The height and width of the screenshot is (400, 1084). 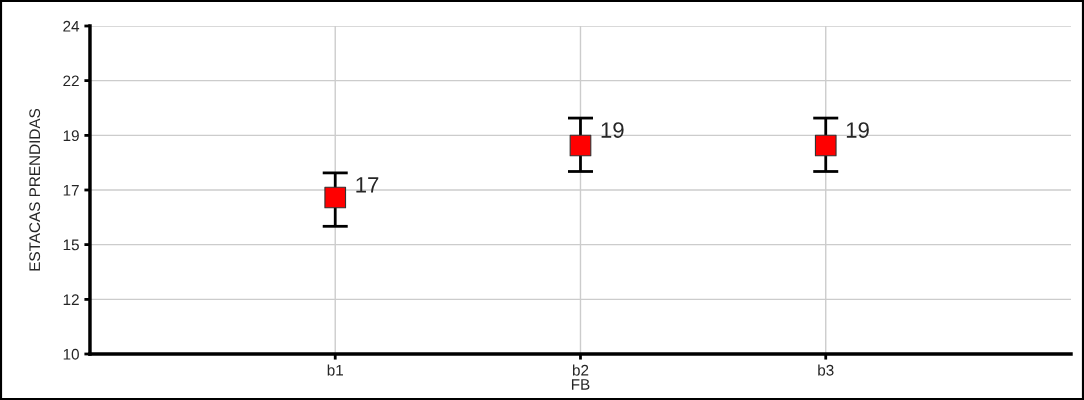 I want to click on y-axis-title: ESTACAS PRENDIDAS, so click(x=35, y=189).